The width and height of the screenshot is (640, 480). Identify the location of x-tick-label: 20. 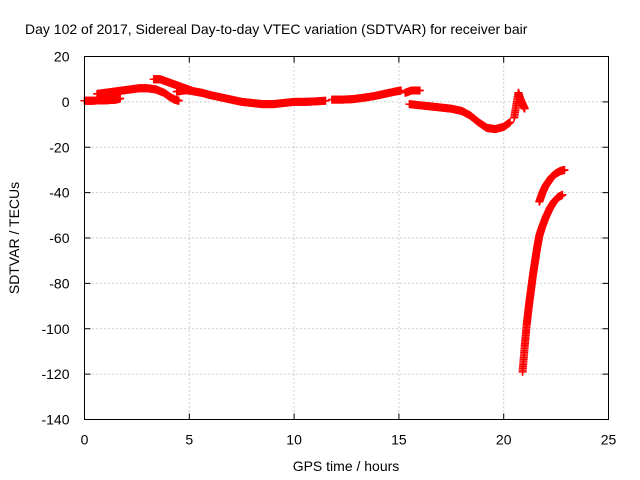
(504, 440).